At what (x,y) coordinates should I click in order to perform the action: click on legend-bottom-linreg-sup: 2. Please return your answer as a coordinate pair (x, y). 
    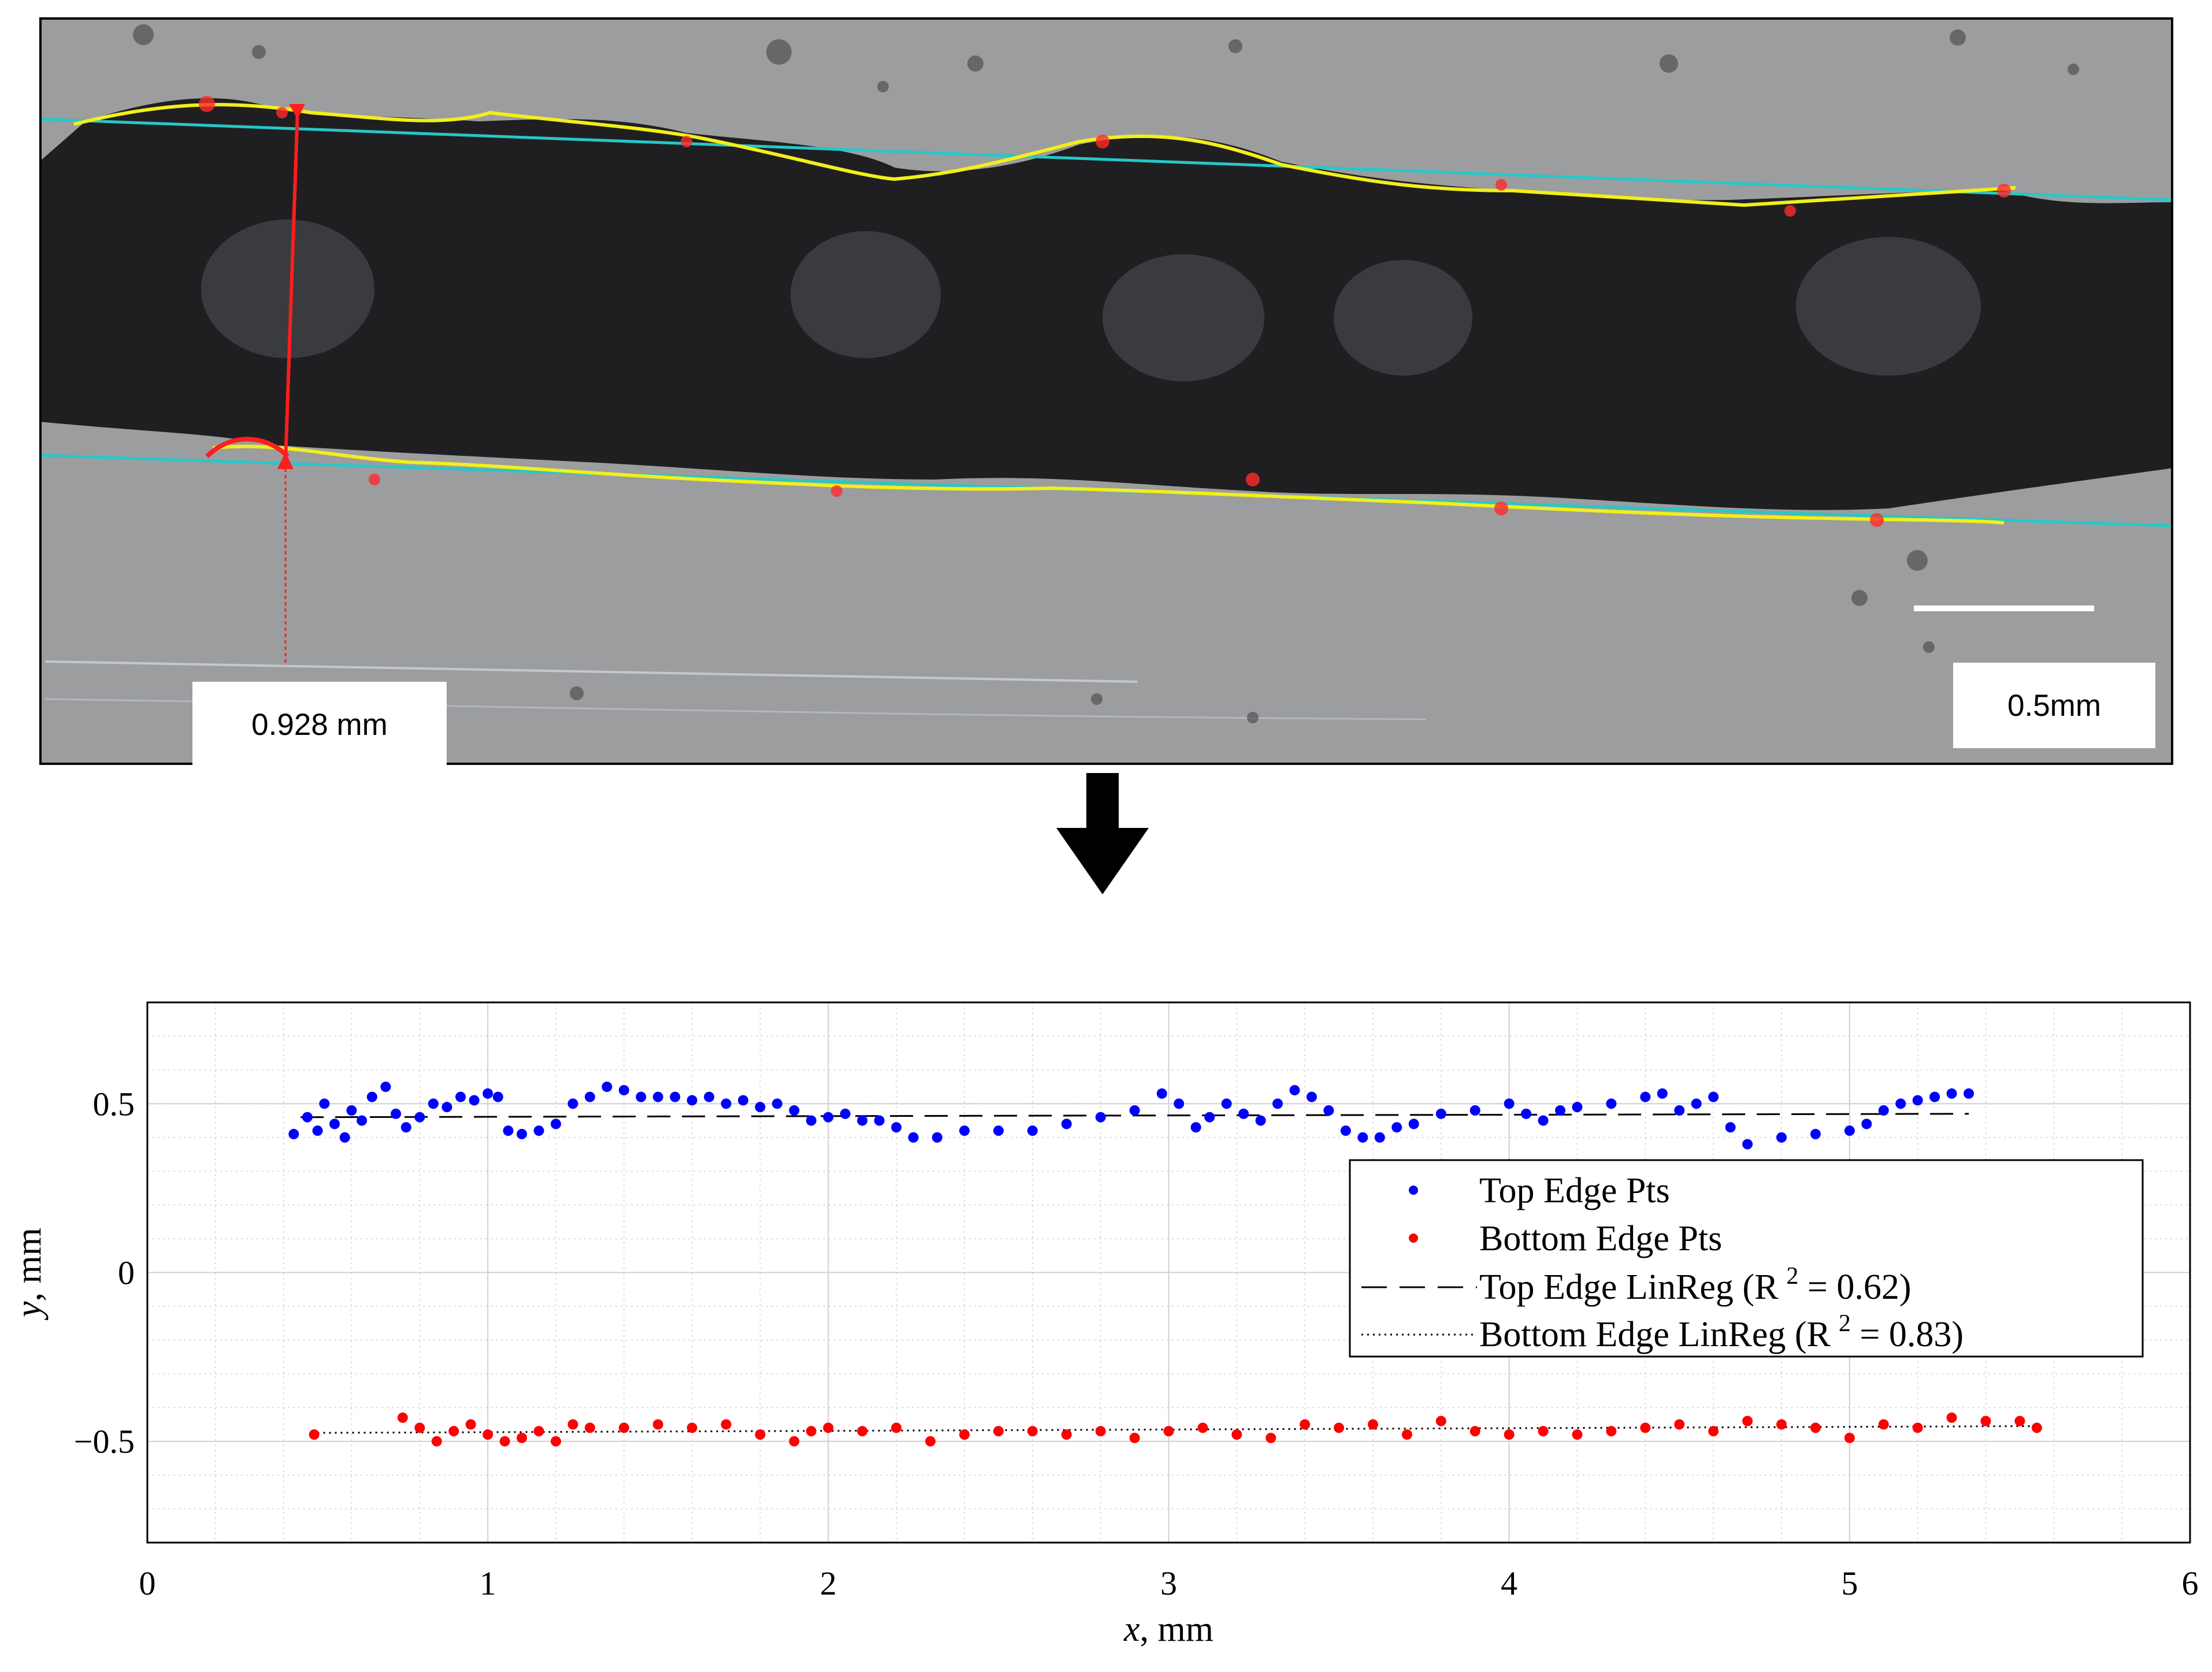
    Looking at the image, I should click on (1845, 1323).